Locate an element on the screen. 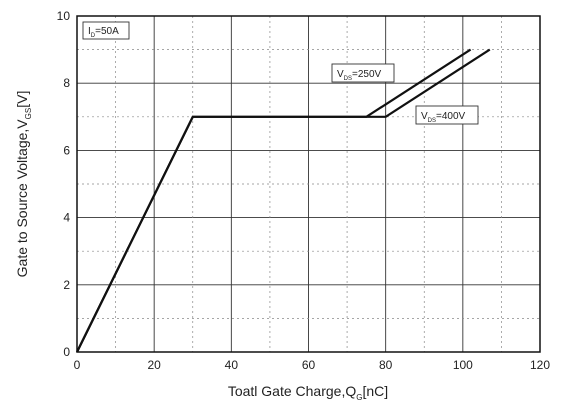 Image resolution: width=561 pixels, height=404 pixels. annotation-vds-250v-box is located at coordinates (363, 73).